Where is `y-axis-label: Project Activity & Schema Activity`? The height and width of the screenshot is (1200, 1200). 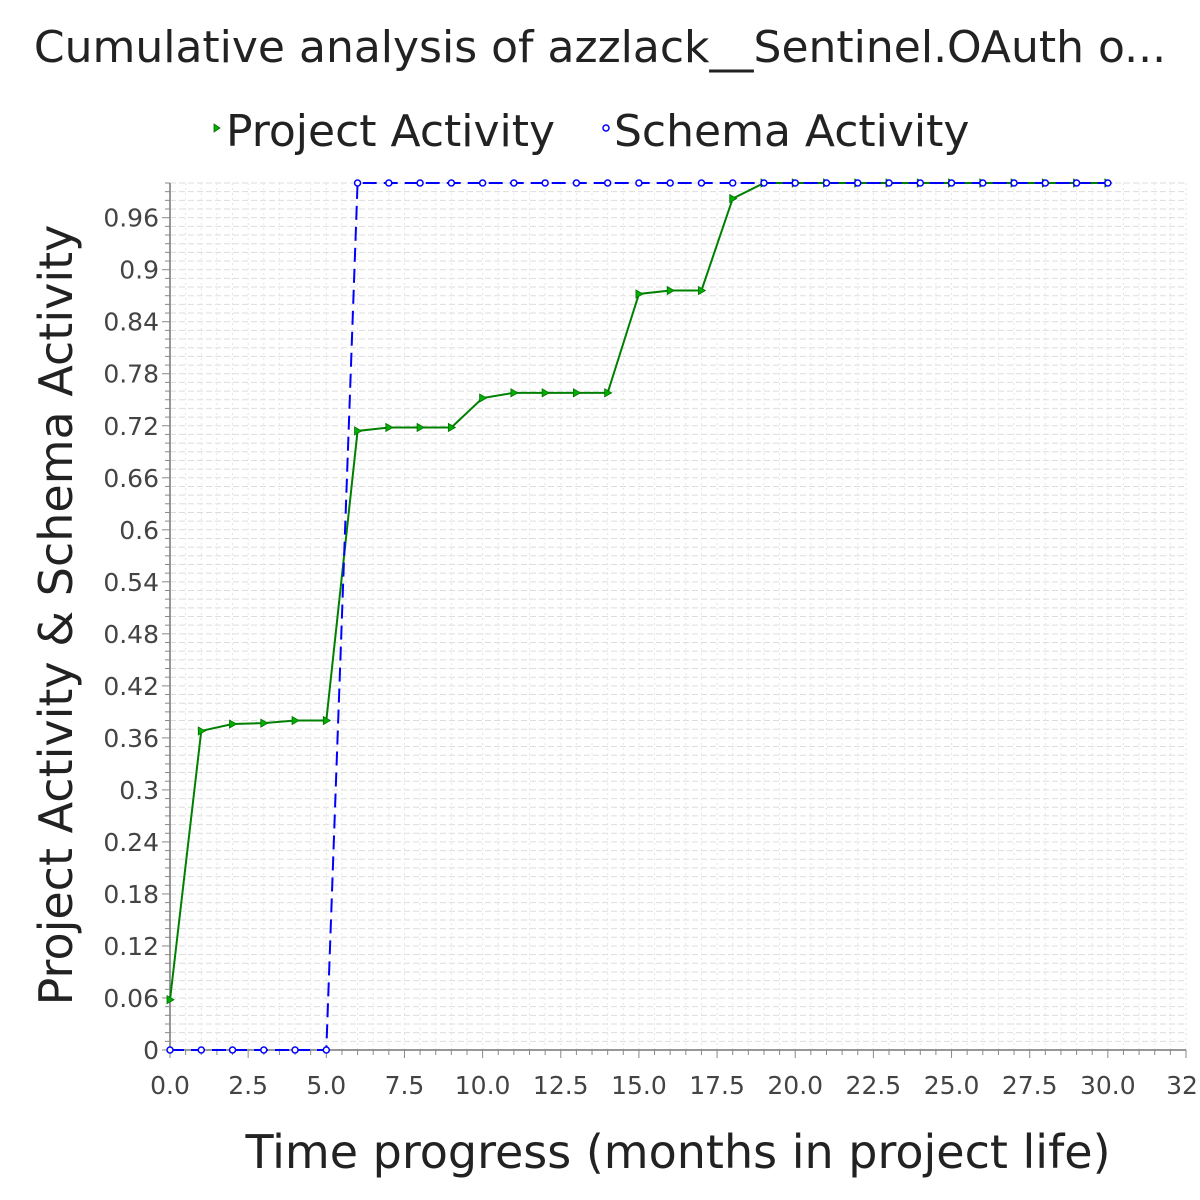 y-axis-label: Project Activity & Schema Activity is located at coordinates (56, 615).